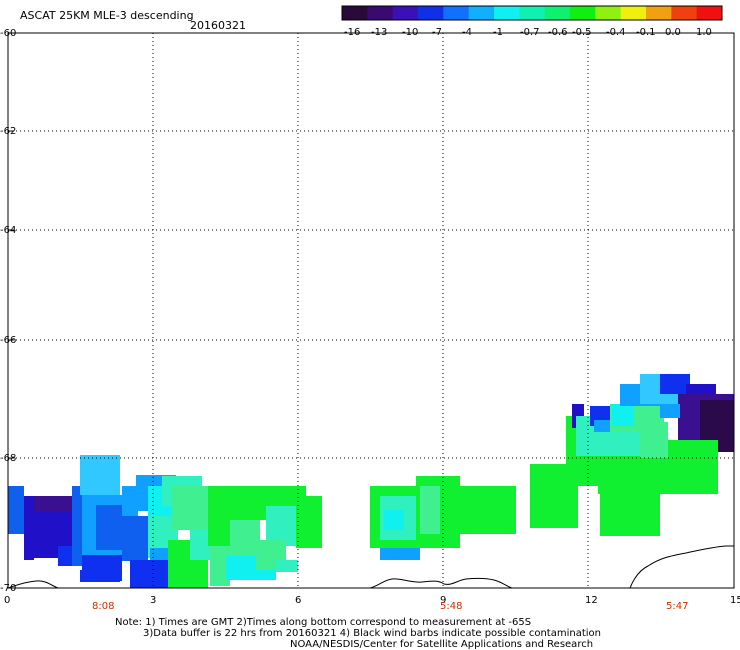 The image size is (740, 650). What do you see at coordinates (370, 567) in the screenshot?
I see `coastline` at bounding box center [370, 567].